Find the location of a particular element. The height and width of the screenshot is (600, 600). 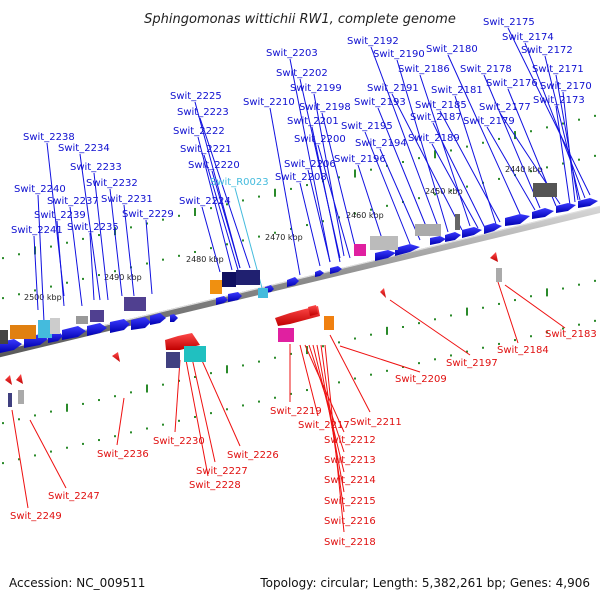

gene-label: Swit_2198 is located at coordinates (325, 107).